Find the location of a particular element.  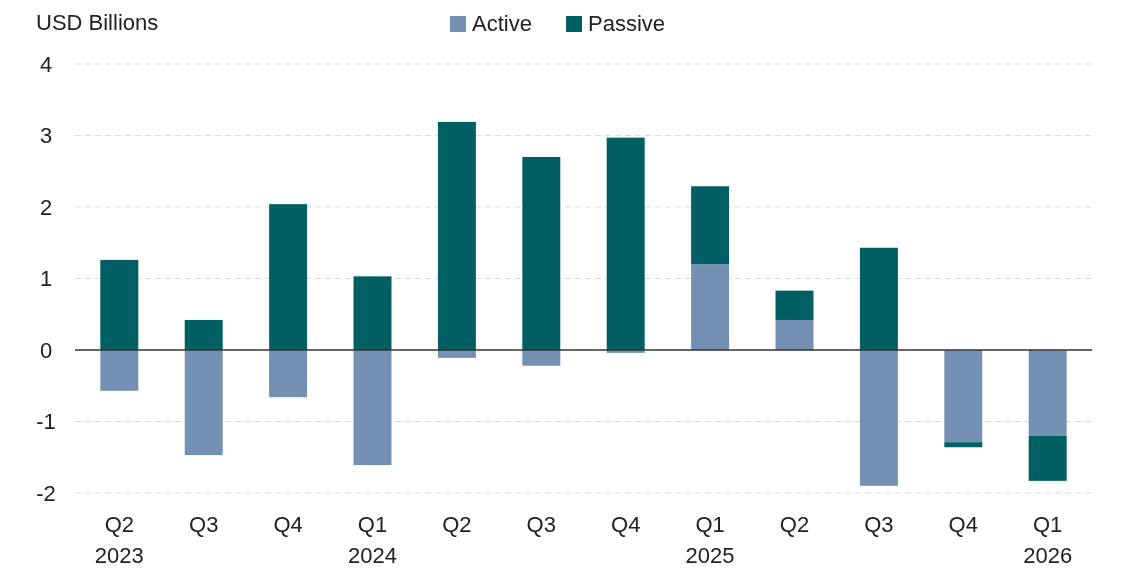

y-axis-title: USD Billions is located at coordinates (97, 22).